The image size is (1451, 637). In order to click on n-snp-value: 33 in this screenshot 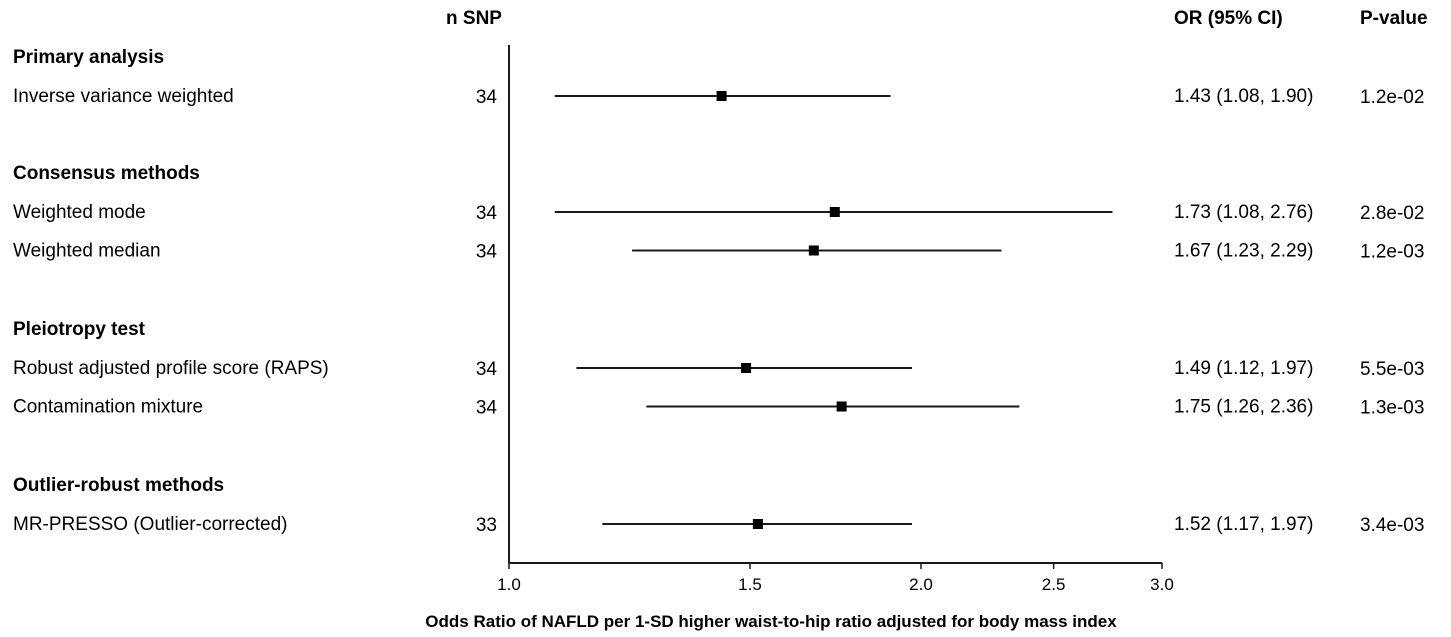, I will do `click(486, 525)`.